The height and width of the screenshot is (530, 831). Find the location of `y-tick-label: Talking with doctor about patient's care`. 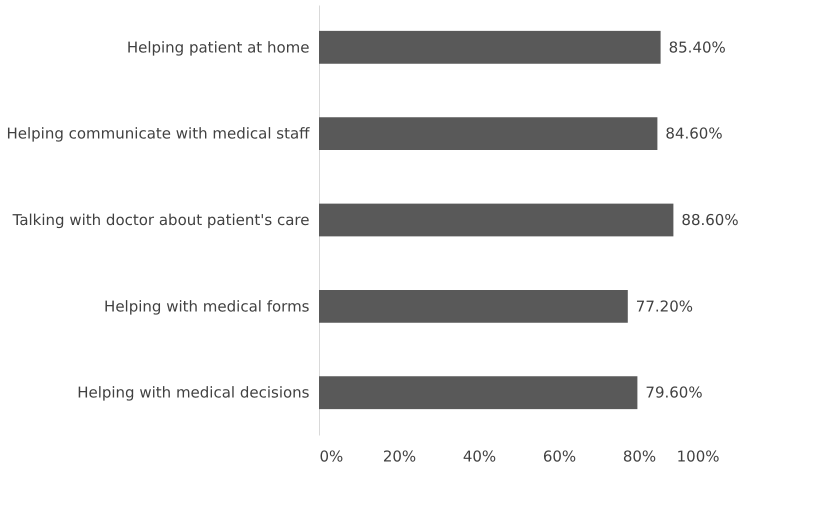

y-tick-label: Talking with doctor about patient's care is located at coordinates (161, 220).